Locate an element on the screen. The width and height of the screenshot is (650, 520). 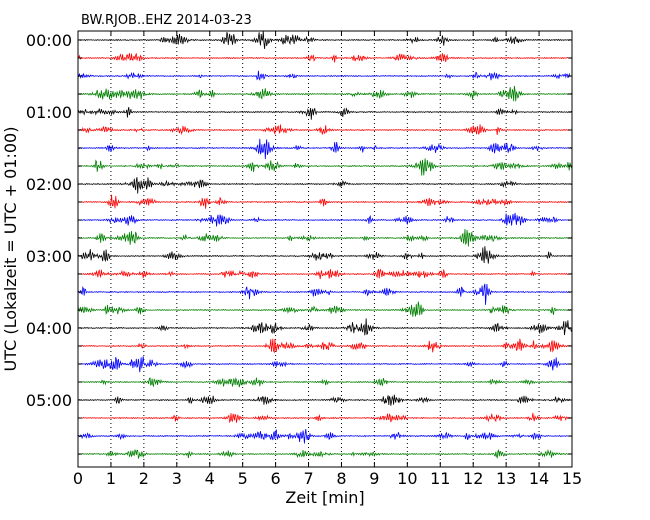
y-axis-label: UTC (Lokalzeit = UTC + 01:00) is located at coordinates (10, 249).